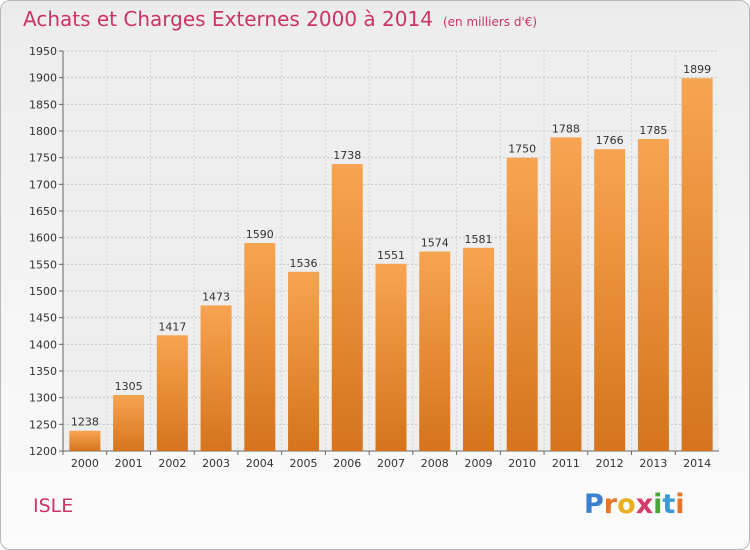 The height and width of the screenshot is (550, 750). What do you see at coordinates (610, 504) in the screenshot?
I see `logo-letter: r` at bounding box center [610, 504].